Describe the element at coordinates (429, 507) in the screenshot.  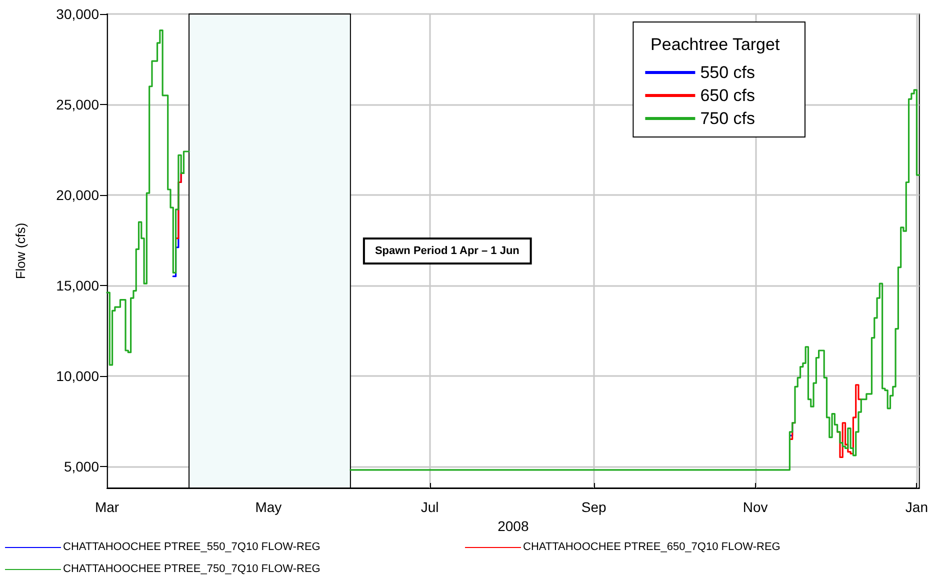
I see `x-tick-label: Jul` at that location.